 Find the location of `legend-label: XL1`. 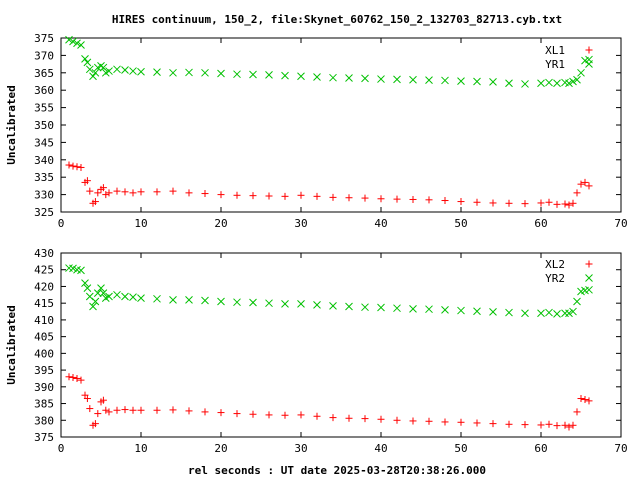

legend-label: XL1 is located at coordinates (555, 50).